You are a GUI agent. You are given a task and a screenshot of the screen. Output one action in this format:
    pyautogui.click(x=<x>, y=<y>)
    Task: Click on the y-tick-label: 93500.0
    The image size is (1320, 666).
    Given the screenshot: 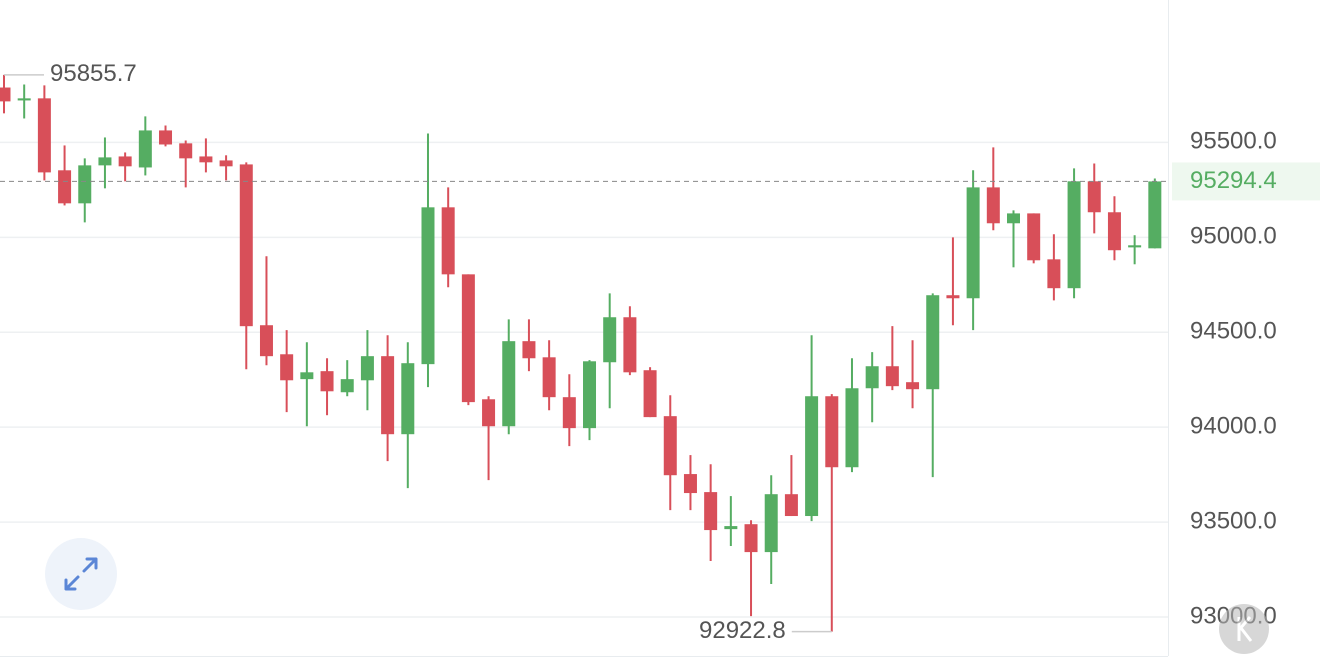 What is the action you would take?
    pyautogui.click(x=1233, y=520)
    